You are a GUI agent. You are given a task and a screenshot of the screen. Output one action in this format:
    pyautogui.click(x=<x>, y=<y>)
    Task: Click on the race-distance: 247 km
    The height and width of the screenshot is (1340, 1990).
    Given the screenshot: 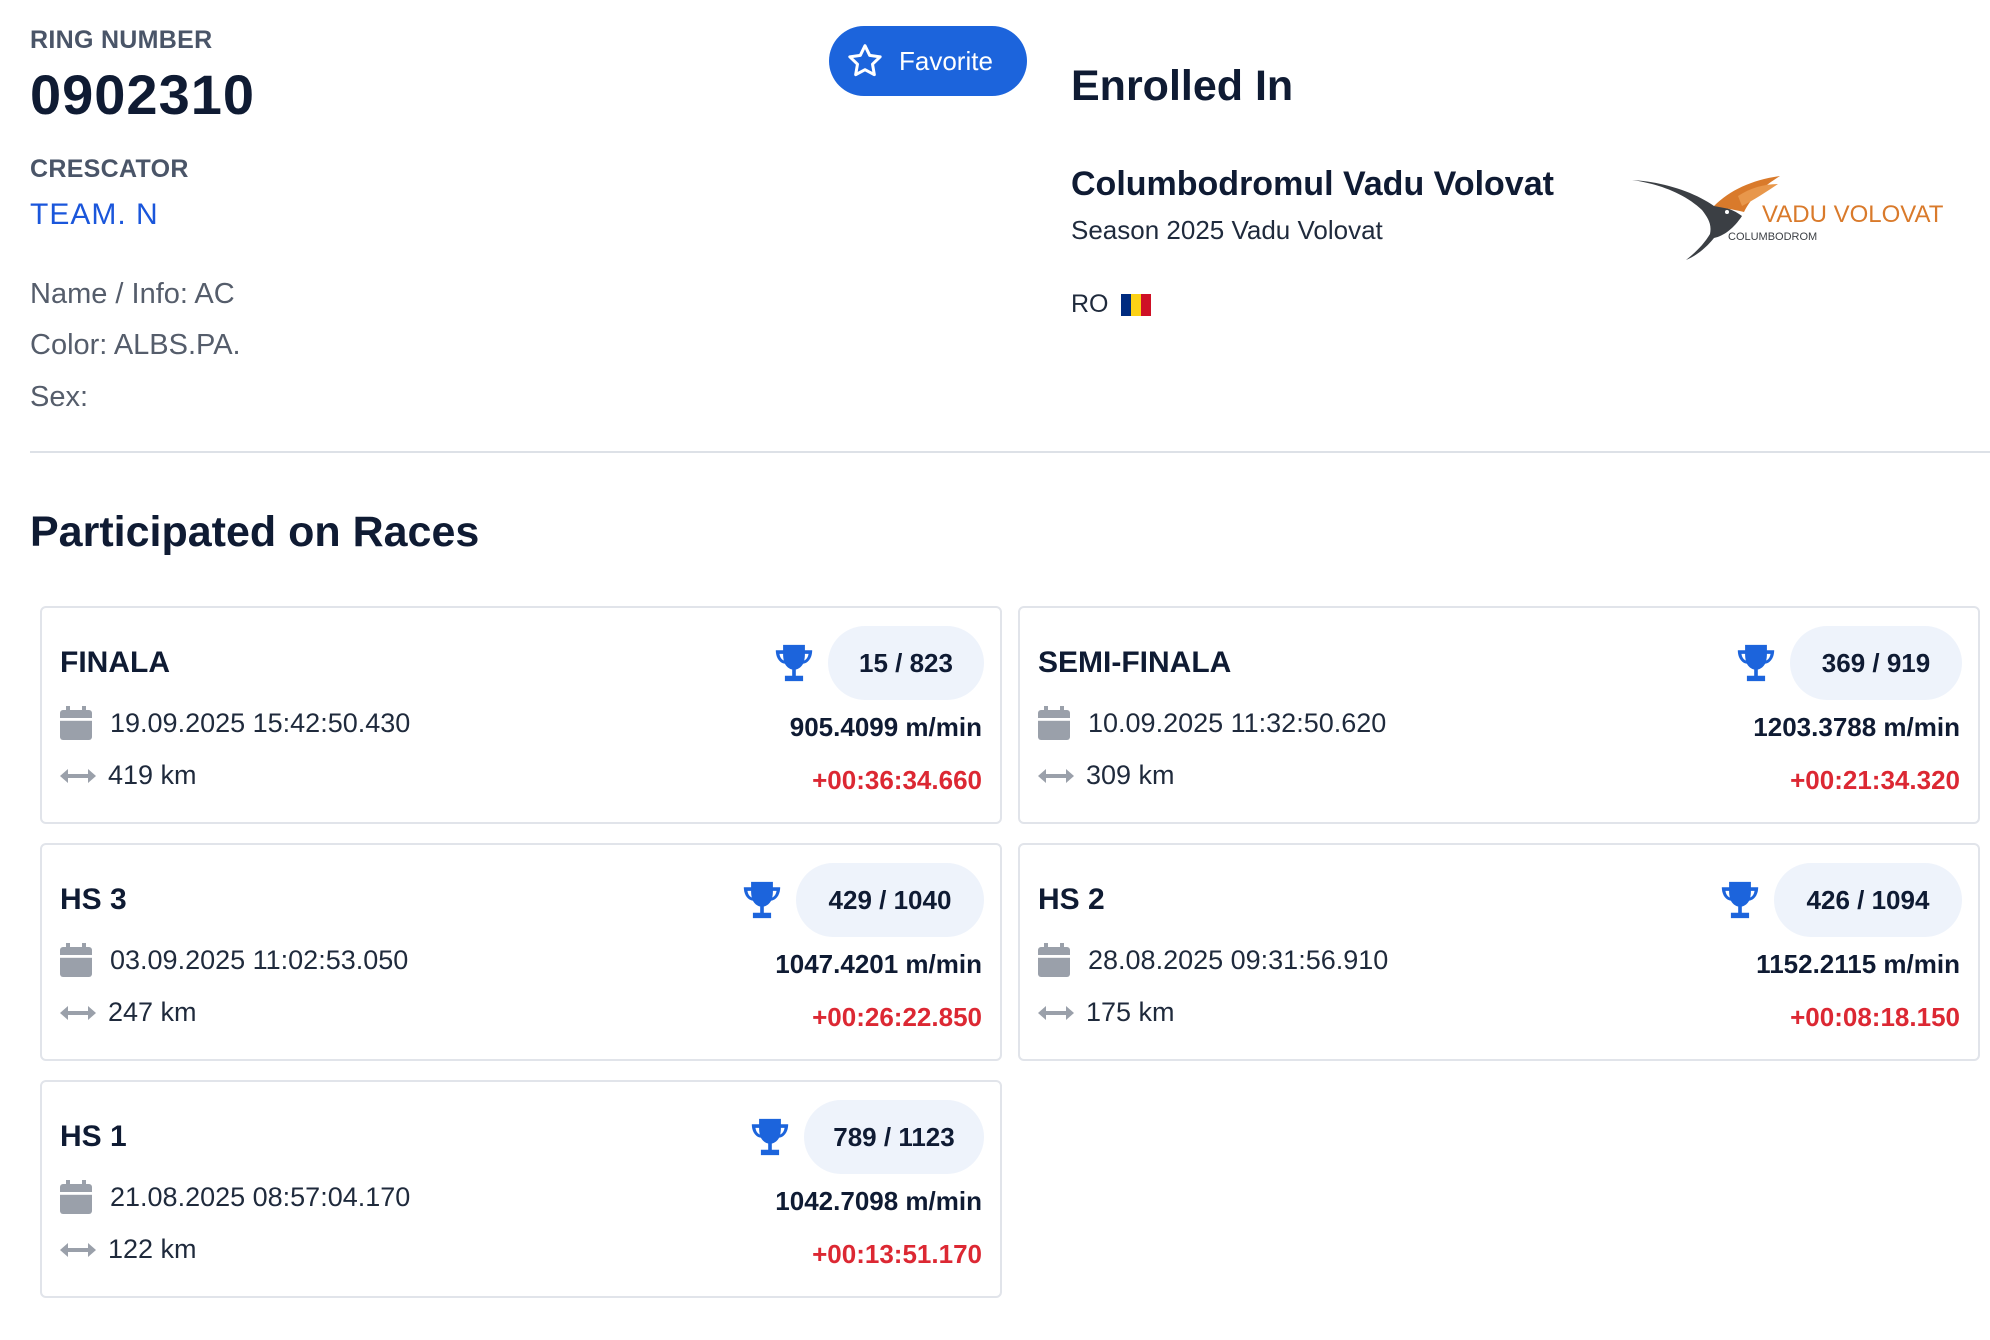 What is the action you would take?
    pyautogui.click(x=128, y=1012)
    